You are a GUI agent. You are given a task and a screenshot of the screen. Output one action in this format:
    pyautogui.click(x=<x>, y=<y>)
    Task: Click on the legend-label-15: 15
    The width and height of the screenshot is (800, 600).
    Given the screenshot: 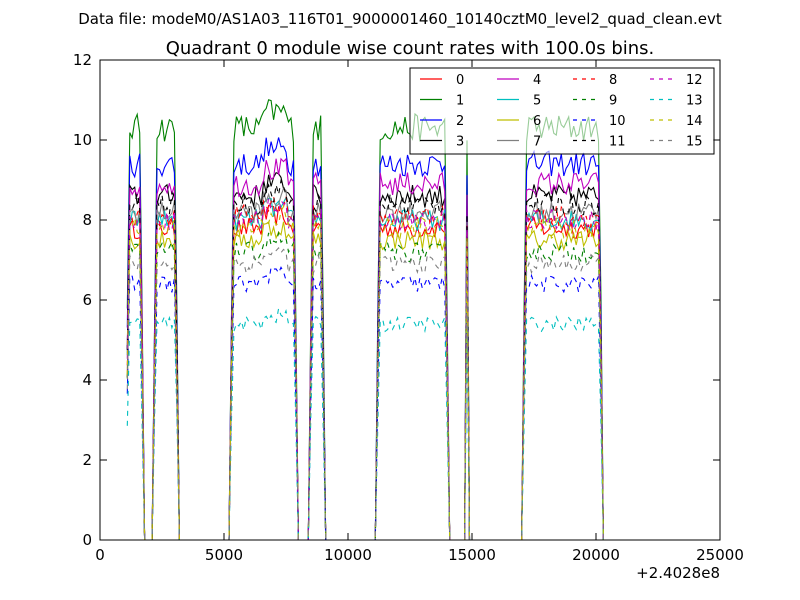 What is the action you would take?
    pyautogui.click(x=694, y=142)
    